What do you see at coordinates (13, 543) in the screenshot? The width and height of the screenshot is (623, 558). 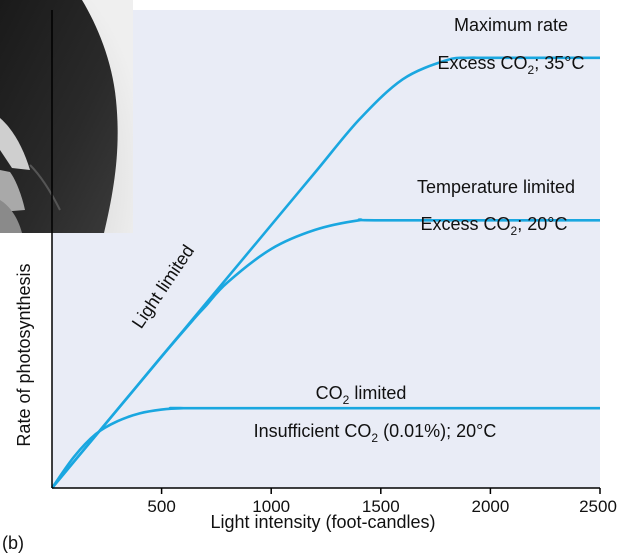 I see `panel-label: (b)` at bounding box center [13, 543].